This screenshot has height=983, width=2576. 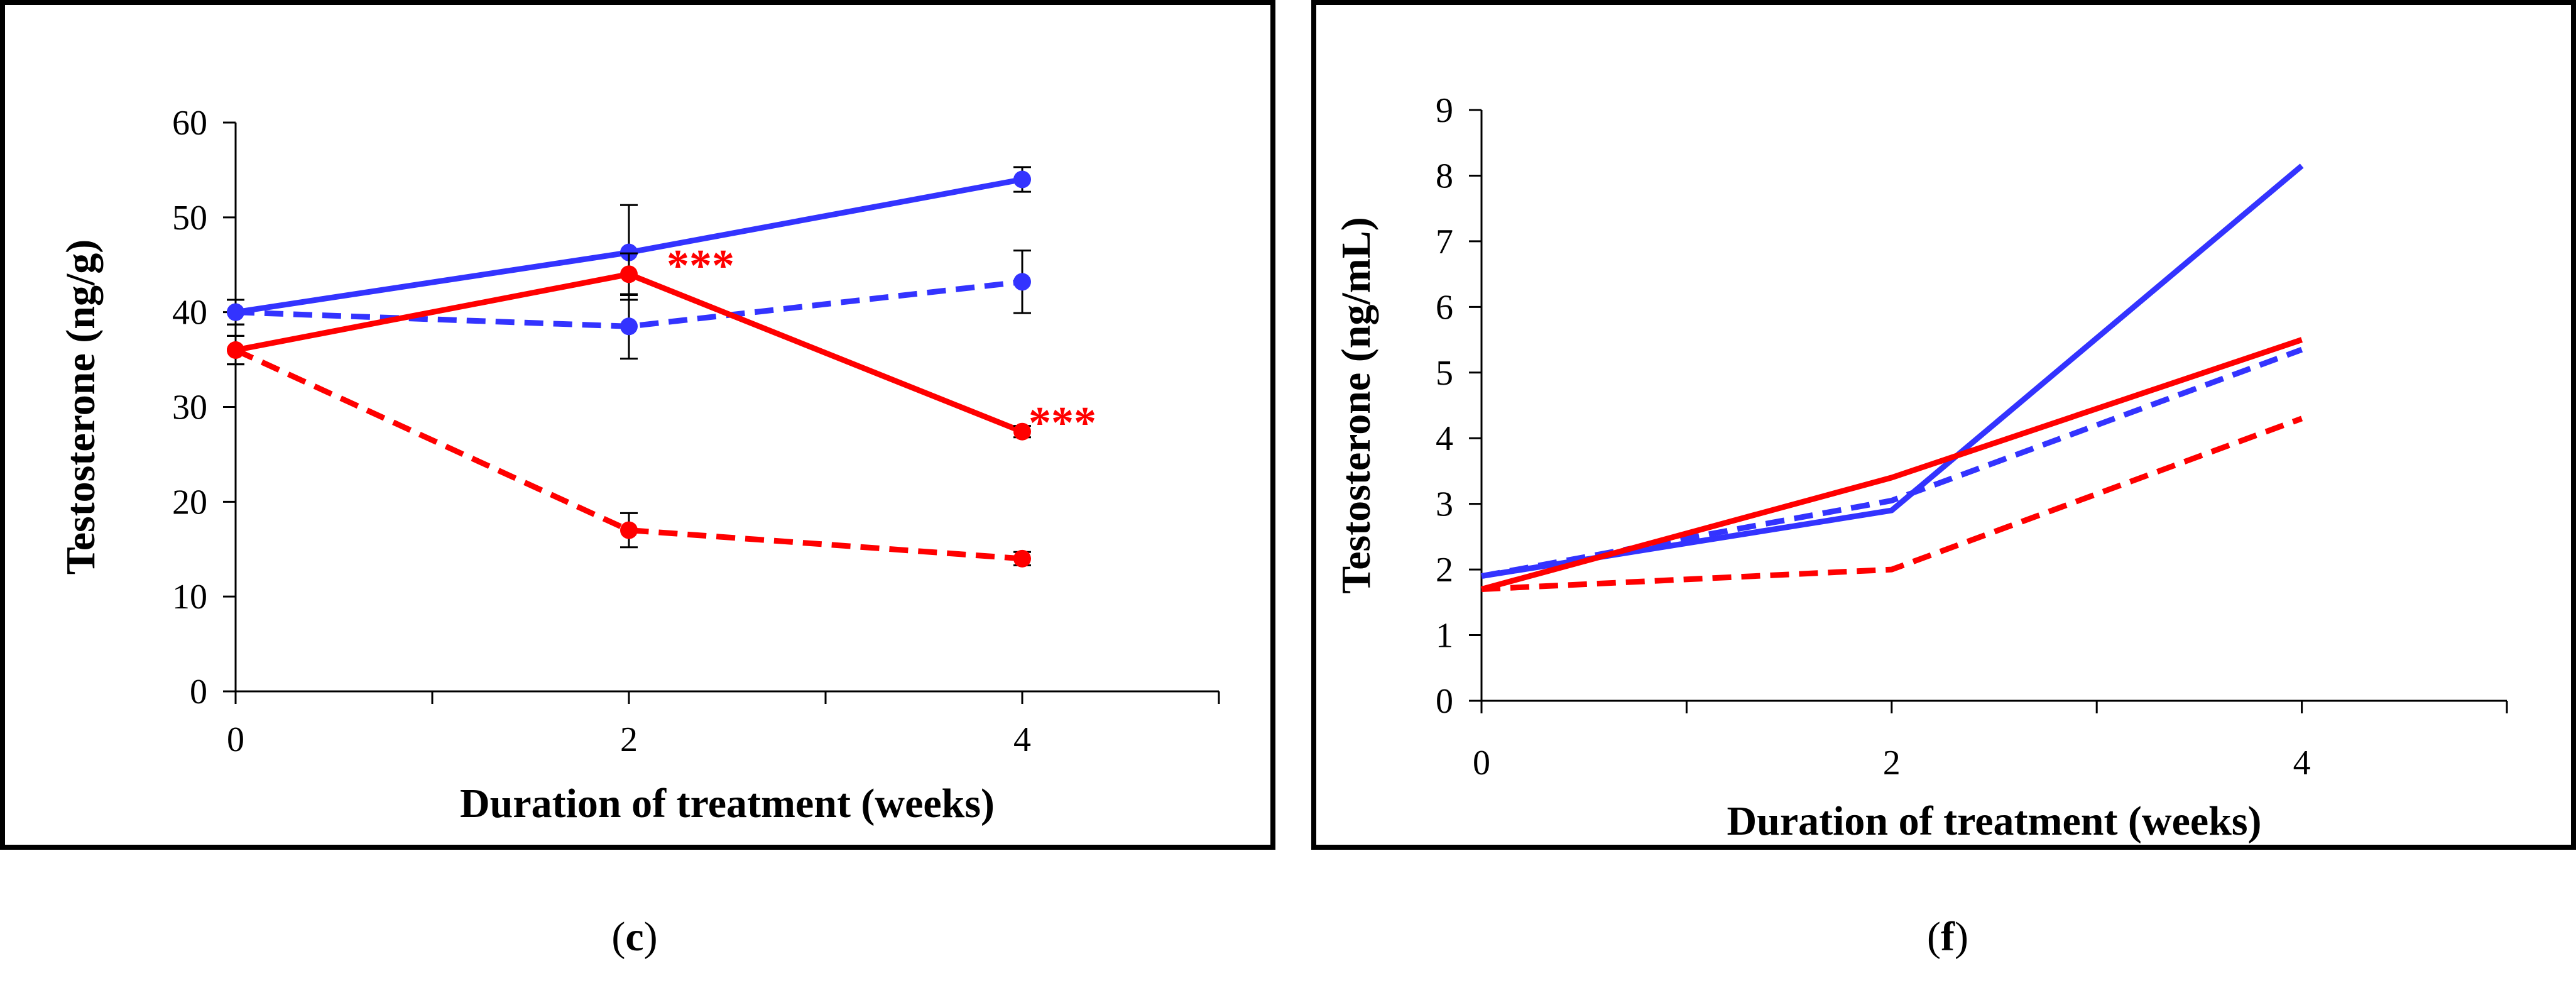 I want to click on panel-f-letter: f, so click(x=1948, y=937).